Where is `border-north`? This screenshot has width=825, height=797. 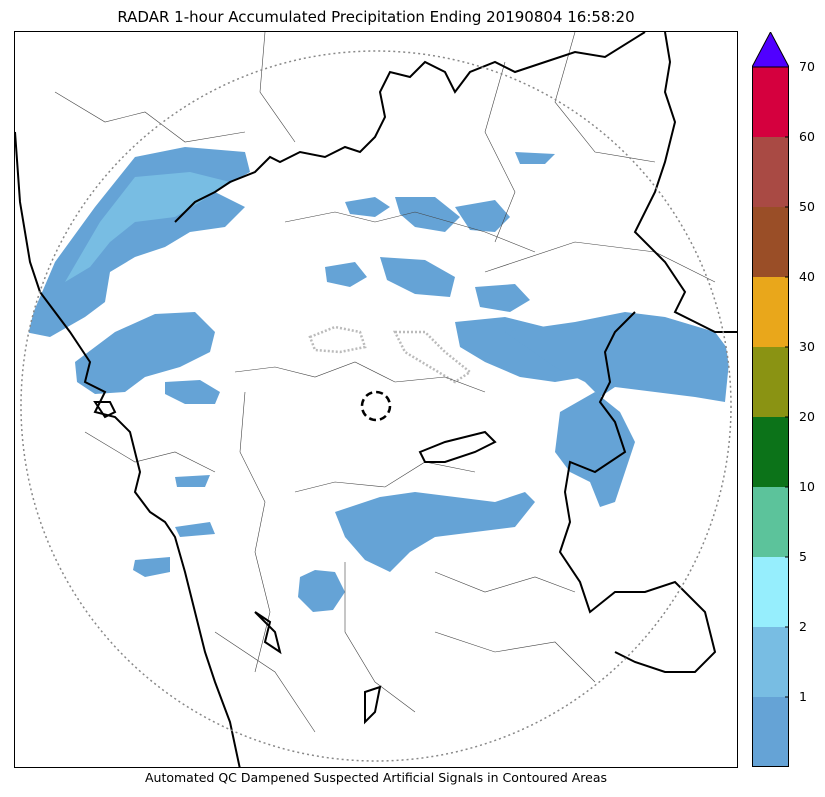 border-north is located at coordinates (410, 127).